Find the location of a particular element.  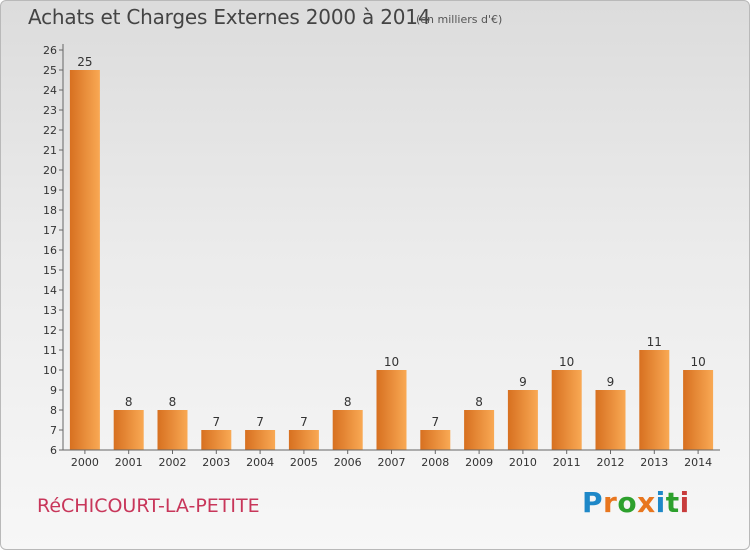

y-tick-label: 16 is located at coordinates (50, 250).